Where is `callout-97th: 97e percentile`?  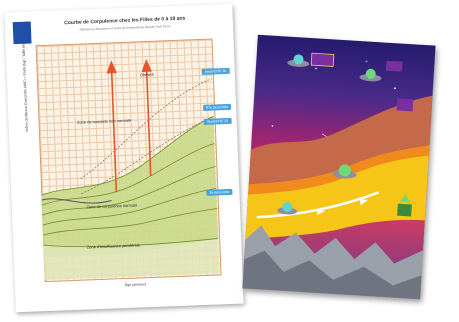
callout-97th: 97e percentile is located at coordinates (217, 107).